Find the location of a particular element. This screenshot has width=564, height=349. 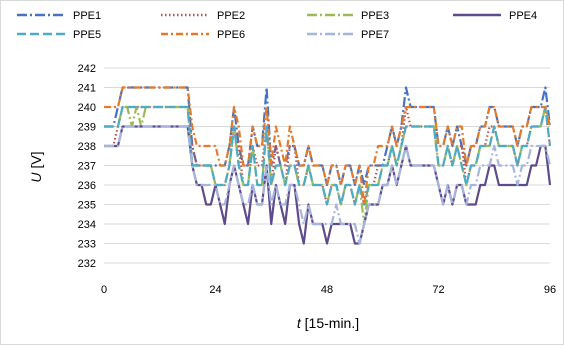

legend-label: PPE2 is located at coordinates (231, 16).